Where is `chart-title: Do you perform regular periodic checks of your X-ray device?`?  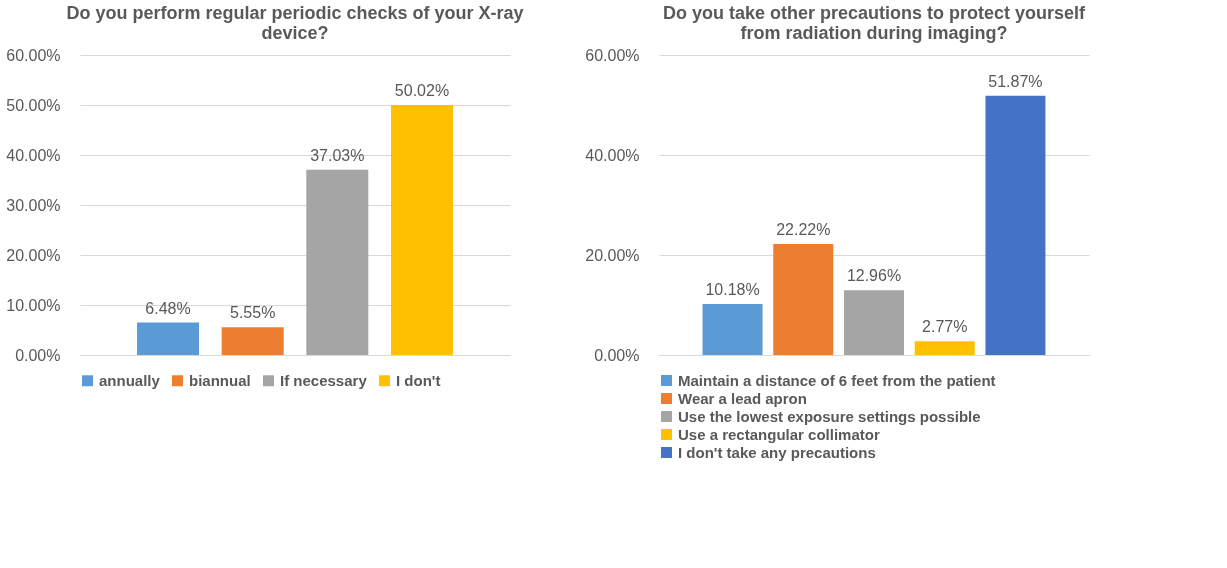 chart-title: Do you perform regular periodic checks of your X-ray device? is located at coordinates (295, 23).